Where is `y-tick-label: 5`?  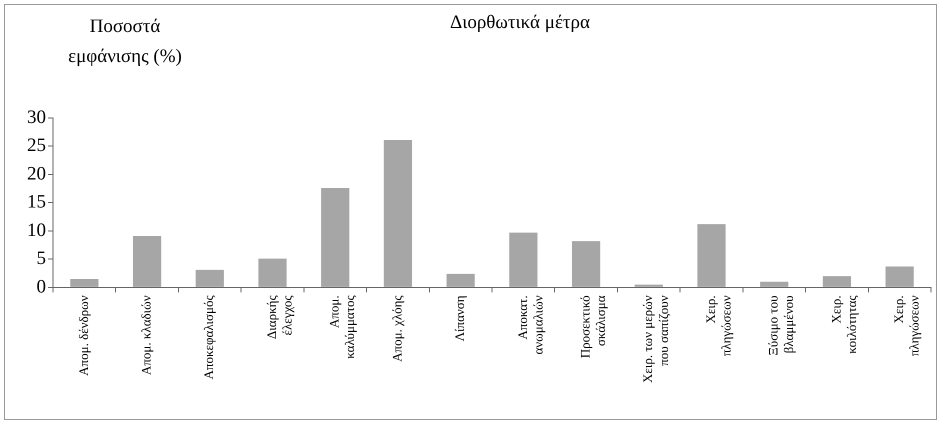 y-tick-label: 5 is located at coordinates (41, 259).